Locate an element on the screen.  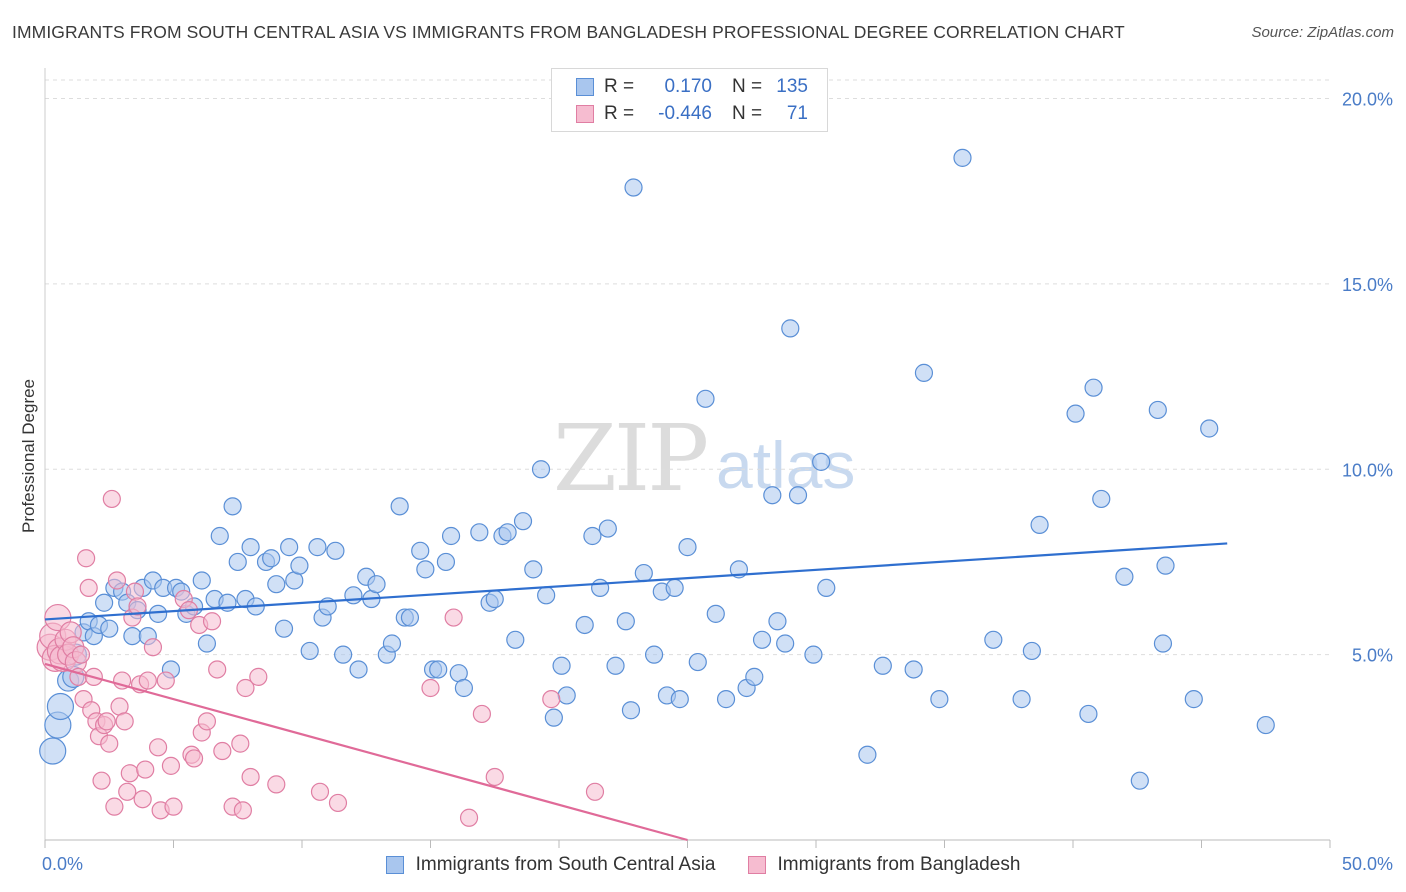
legend-blue-swatch is located at coordinates (394, 865).